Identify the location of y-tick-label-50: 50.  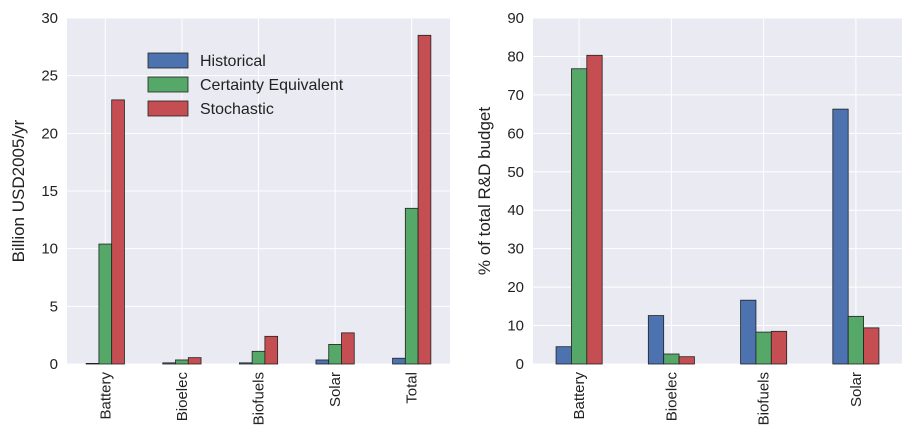
(515, 172).